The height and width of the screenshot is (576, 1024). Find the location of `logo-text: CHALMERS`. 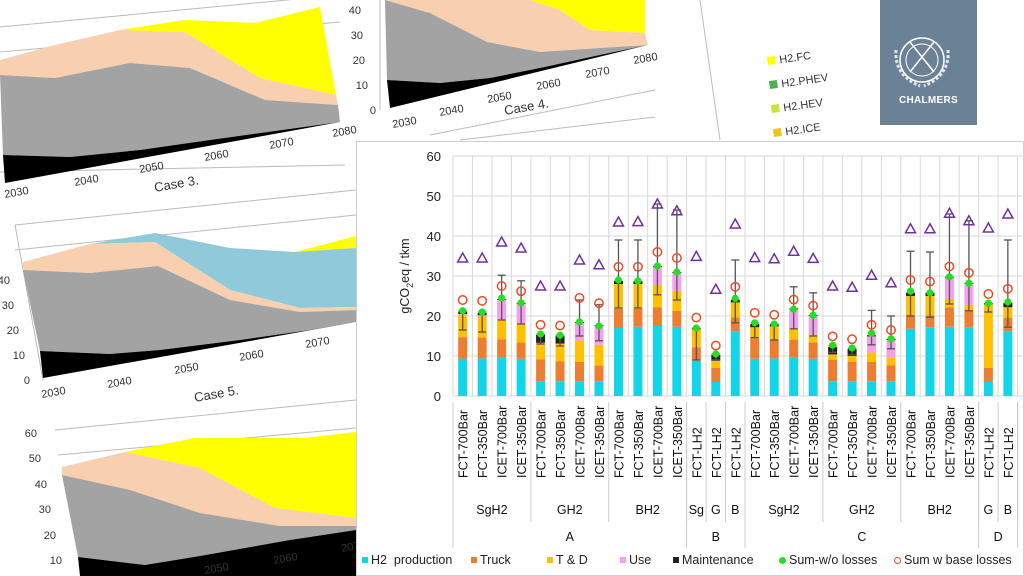

logo-text: CHALMERS is located at coordinates (928, 100).